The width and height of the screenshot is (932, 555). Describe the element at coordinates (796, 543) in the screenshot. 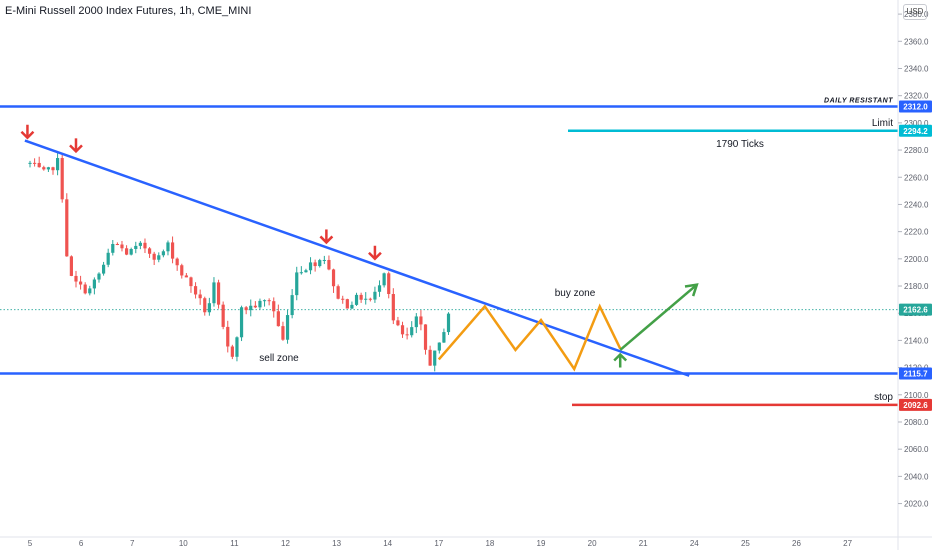

I see `x-tick-label: 26` at that location.